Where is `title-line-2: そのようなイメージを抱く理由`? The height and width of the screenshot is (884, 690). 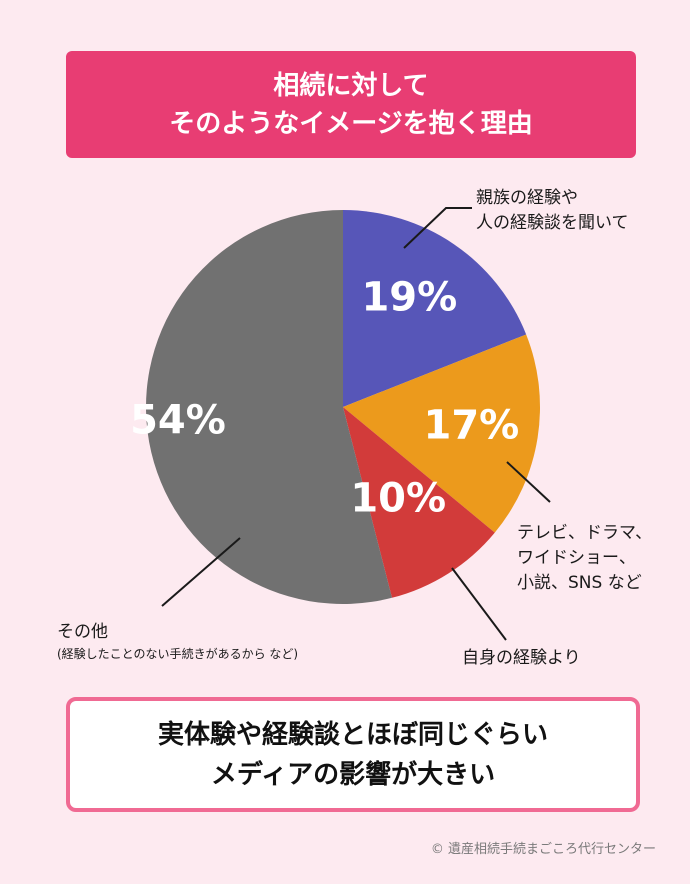
title-line-2: そのようなイメージを抱く理由 is located at coordinates (351, 123).